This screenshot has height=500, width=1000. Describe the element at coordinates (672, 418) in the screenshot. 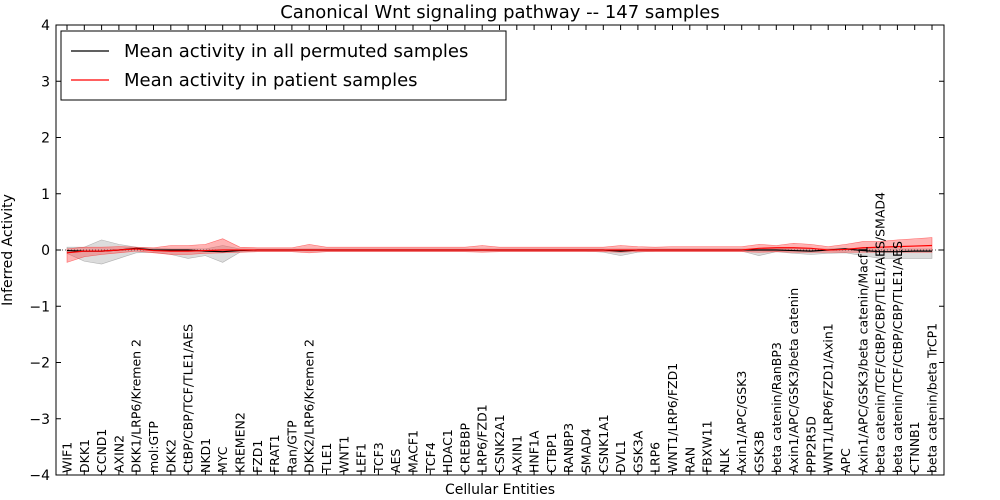

I see `x-tick-label: WNT1/LRP6/FZD1` at that location.